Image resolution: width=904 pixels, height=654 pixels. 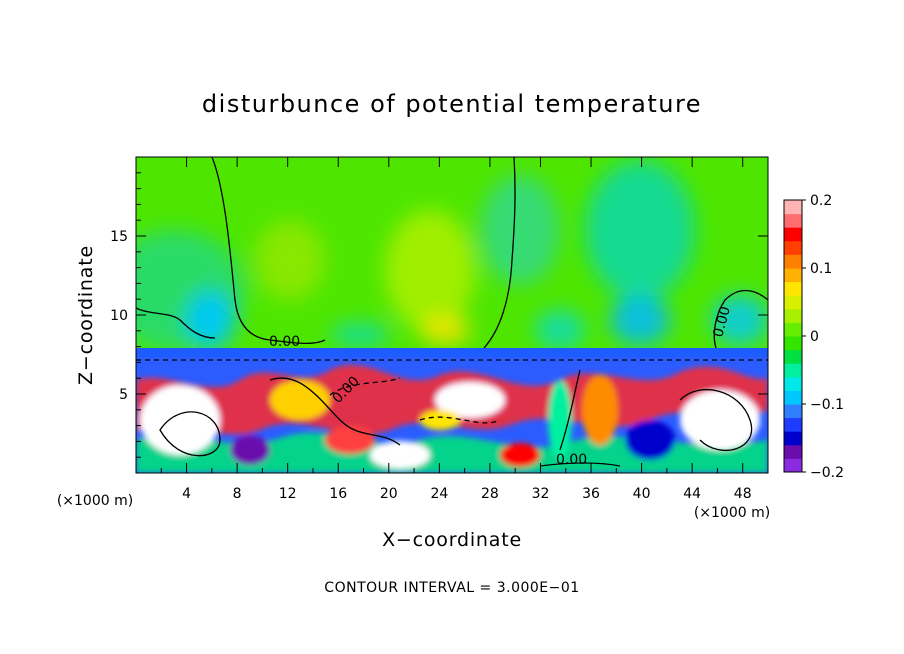 I want to click on x-unit-left: (×1000 m), so click(x=95, y=501).